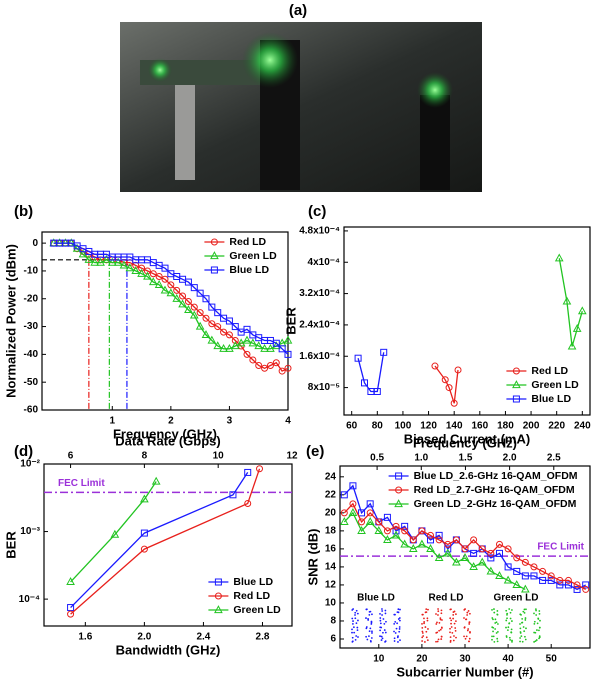 The image size is (596, 685). I want to click on plot-frame, so click(467, 321).